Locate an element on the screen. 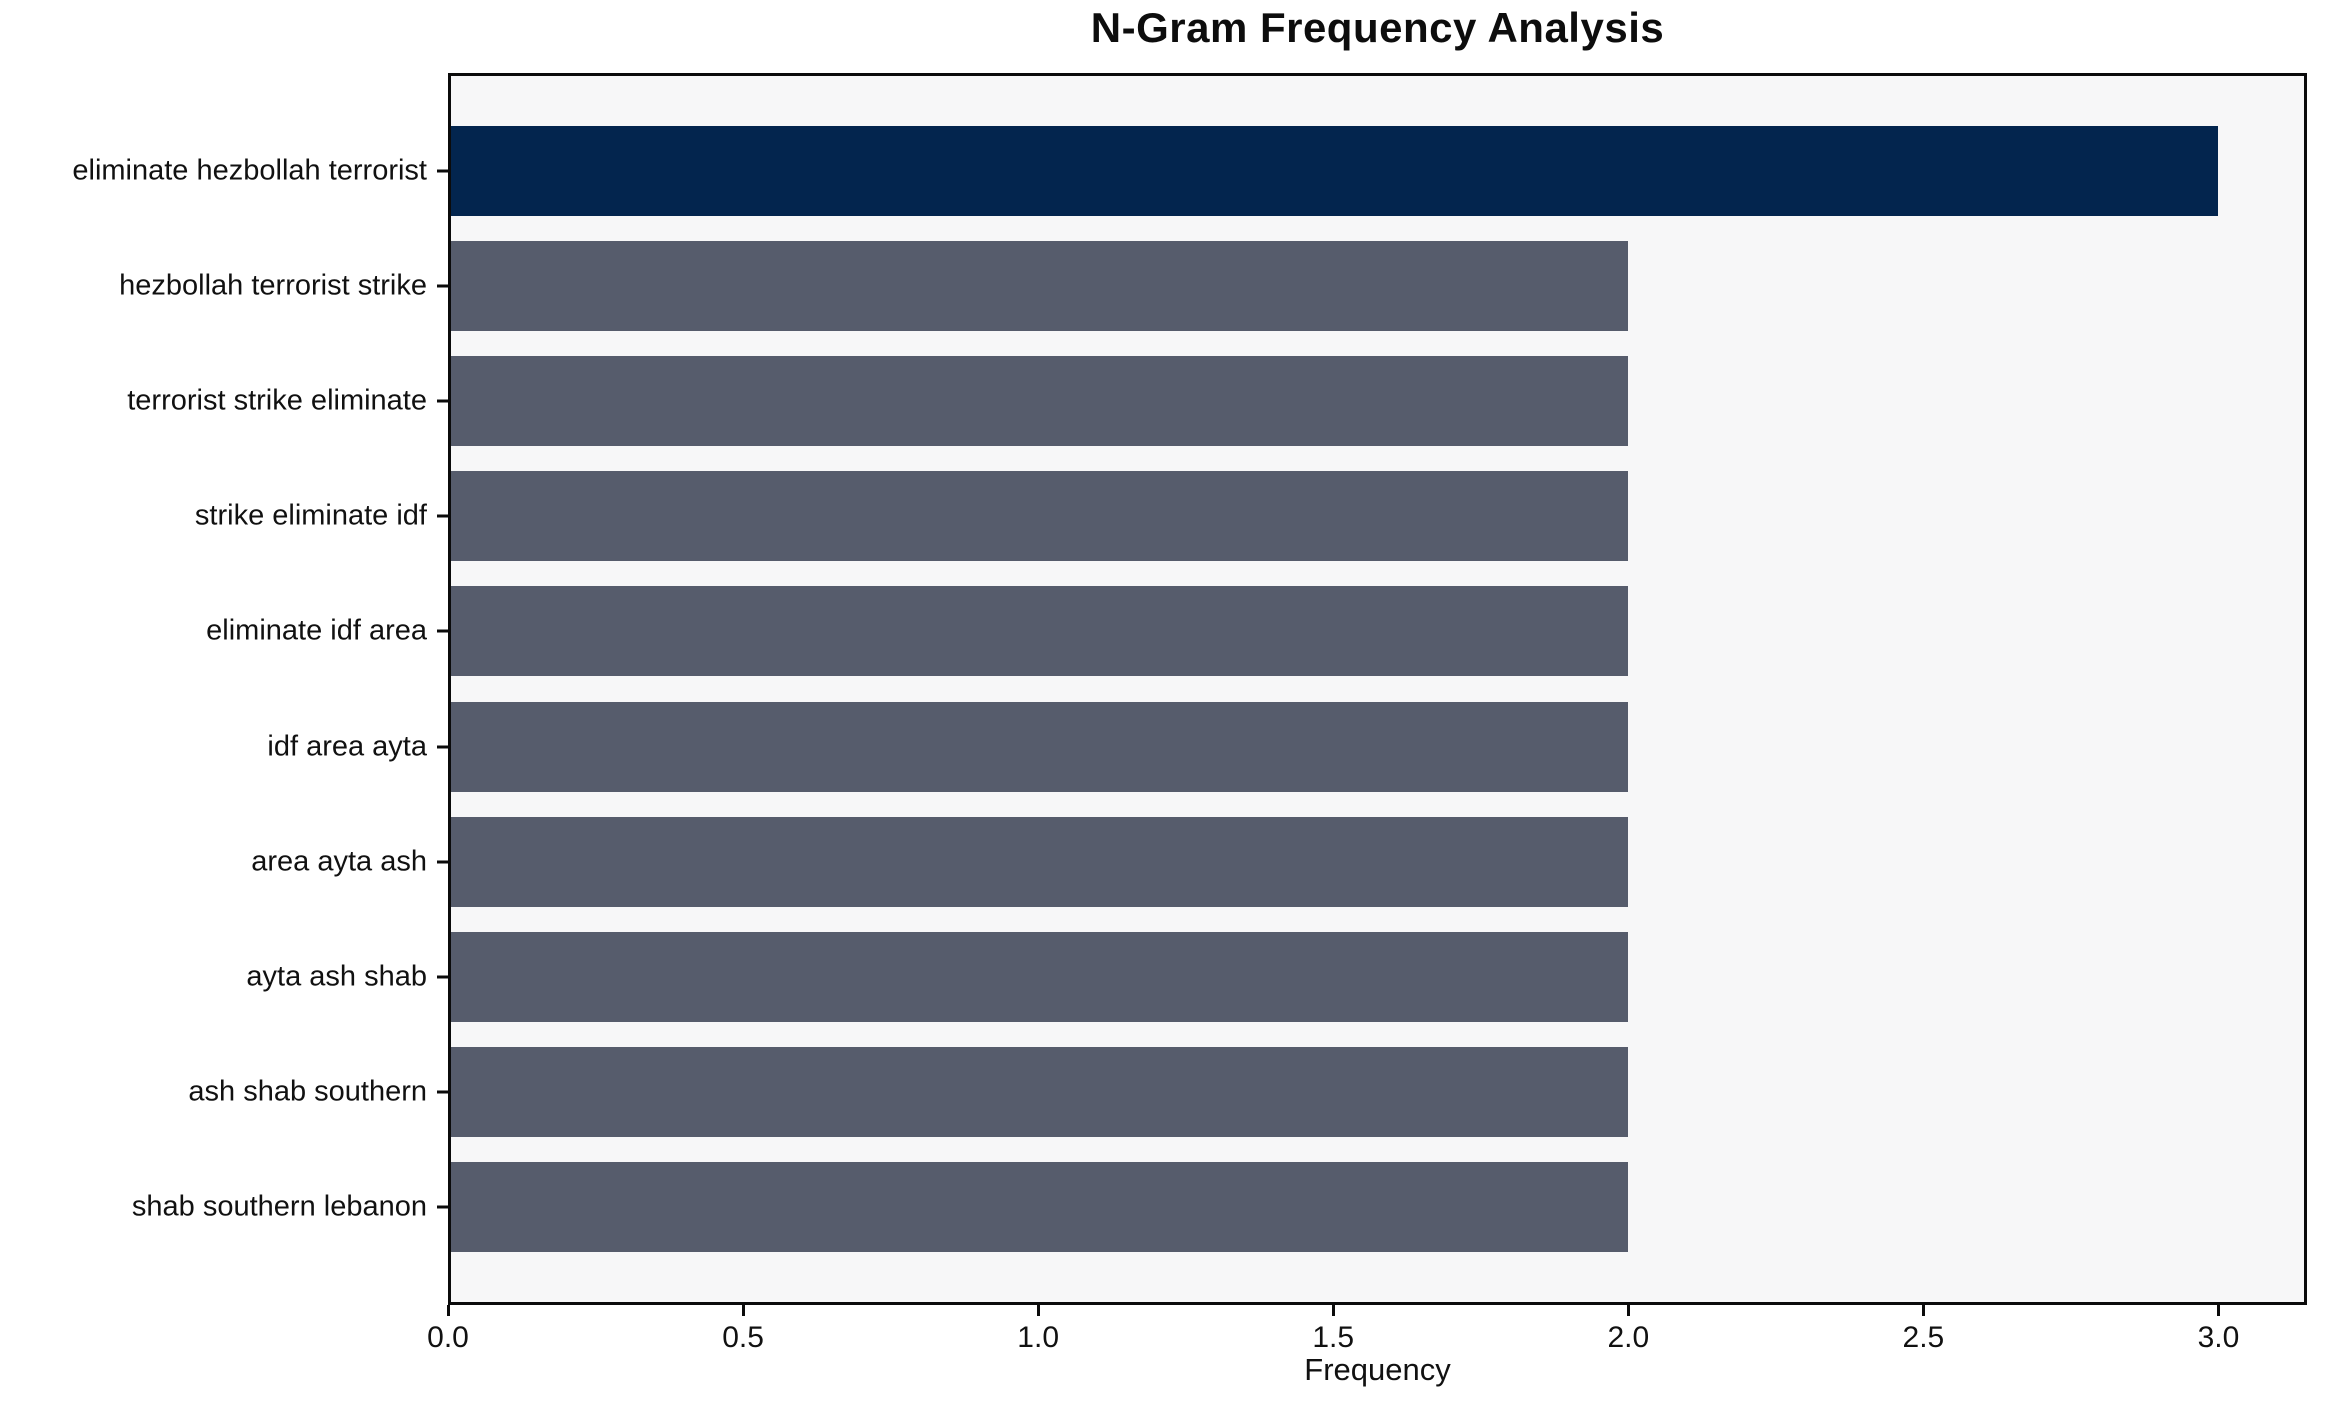 The height and width of the screenshot is (1414, 2327). y-axis-category-label: ash shab southern is located at coordinates (307, 1091).